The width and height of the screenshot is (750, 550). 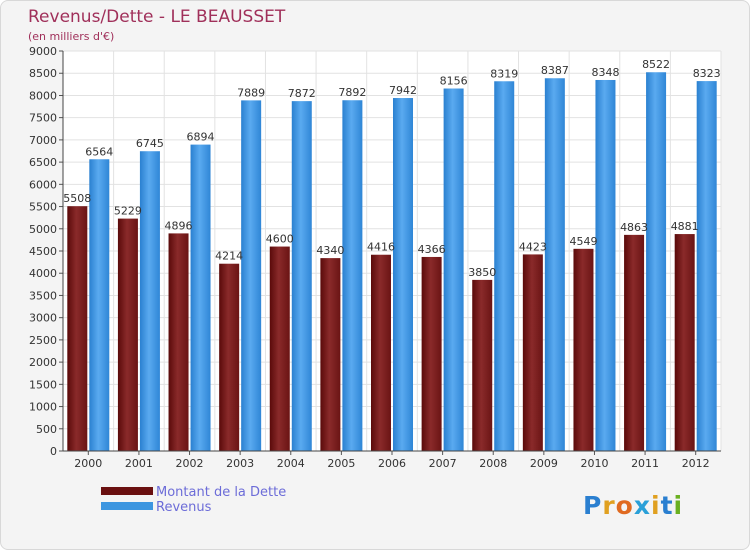 I want to click on data-label-debt: 4896, so click(x=179, y=225).